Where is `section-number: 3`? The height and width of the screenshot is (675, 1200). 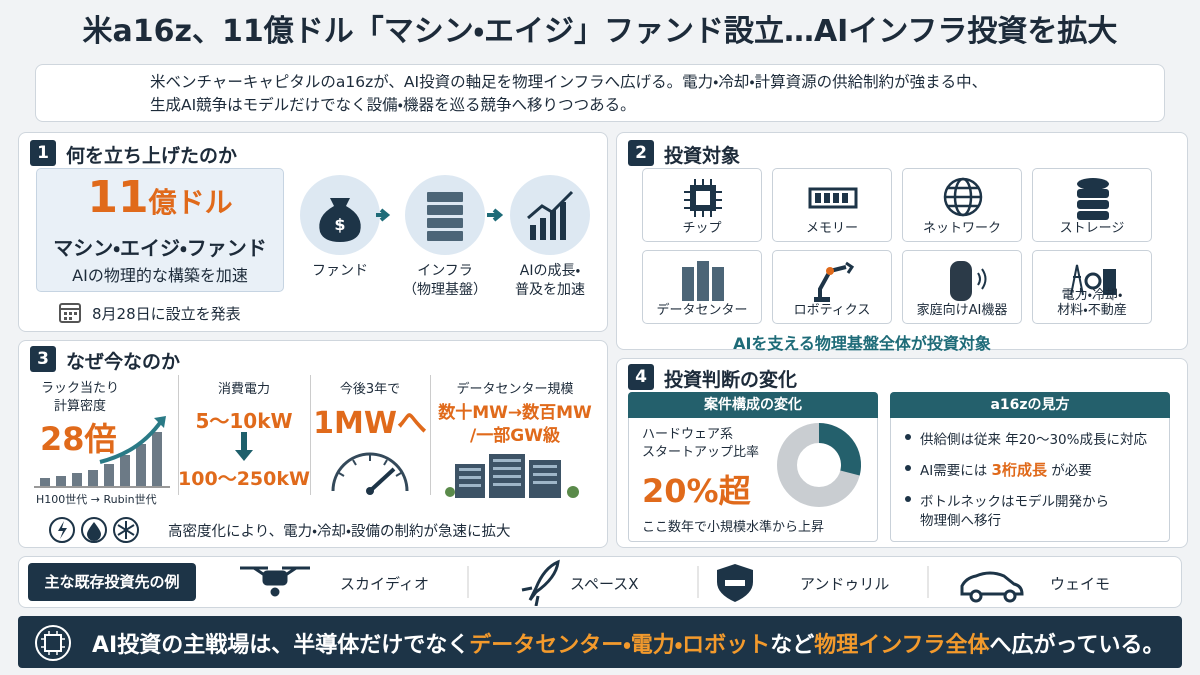
section-number: 3 is located at coordinates (43, 359).